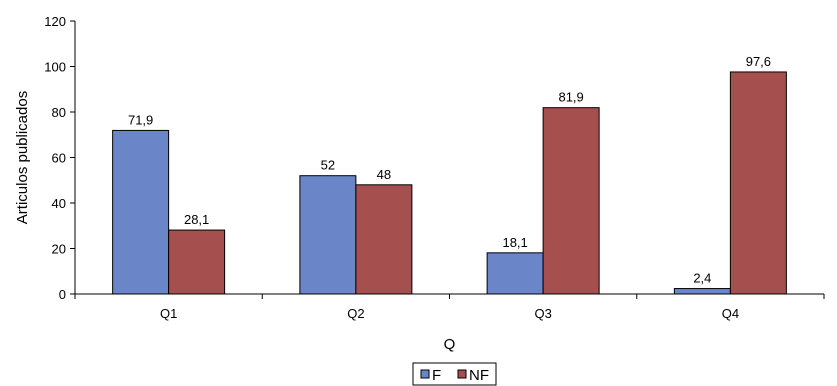  What do you see at coordinates (436, 375) in the screenshot?
I see `legend-label-f: F` at bounding box center [436, 375].